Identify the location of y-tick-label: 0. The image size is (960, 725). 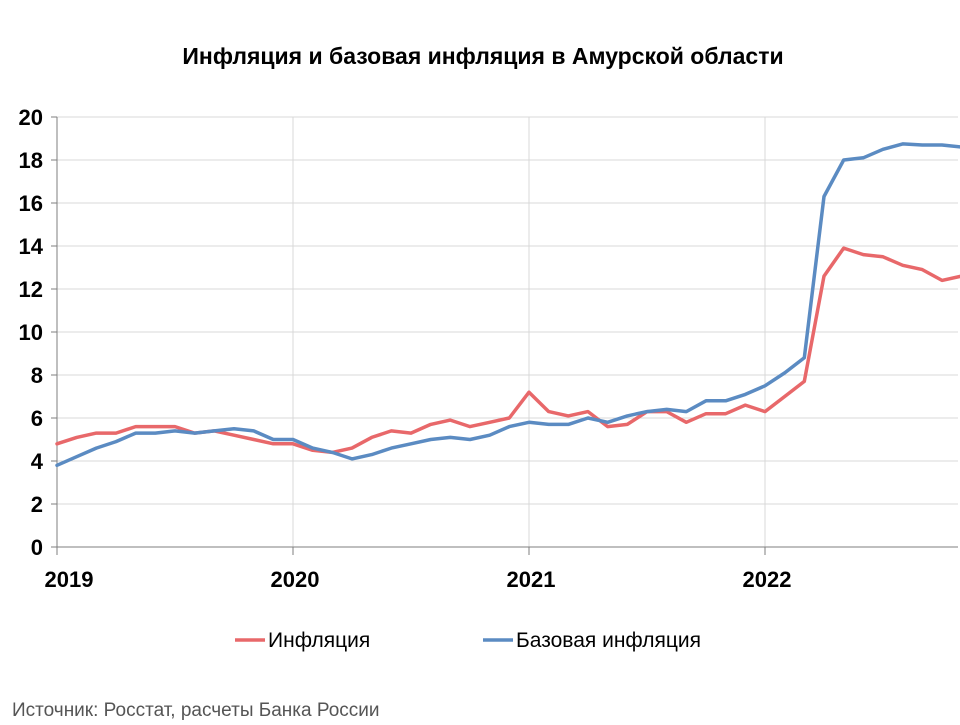
(37, 547).